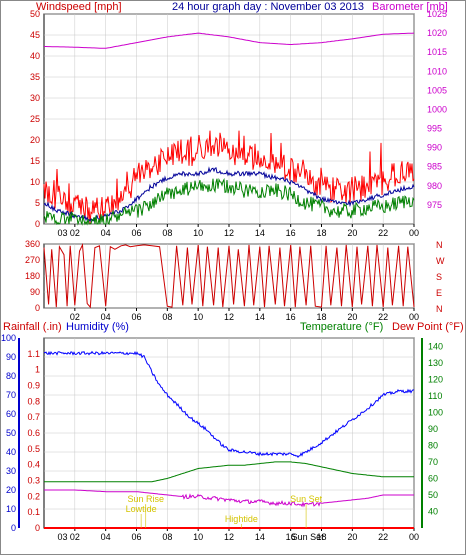 The width and height of the screenshot is (466, 555). I want to click on rainfall-tick-label: 0.7, so click(33, 417).